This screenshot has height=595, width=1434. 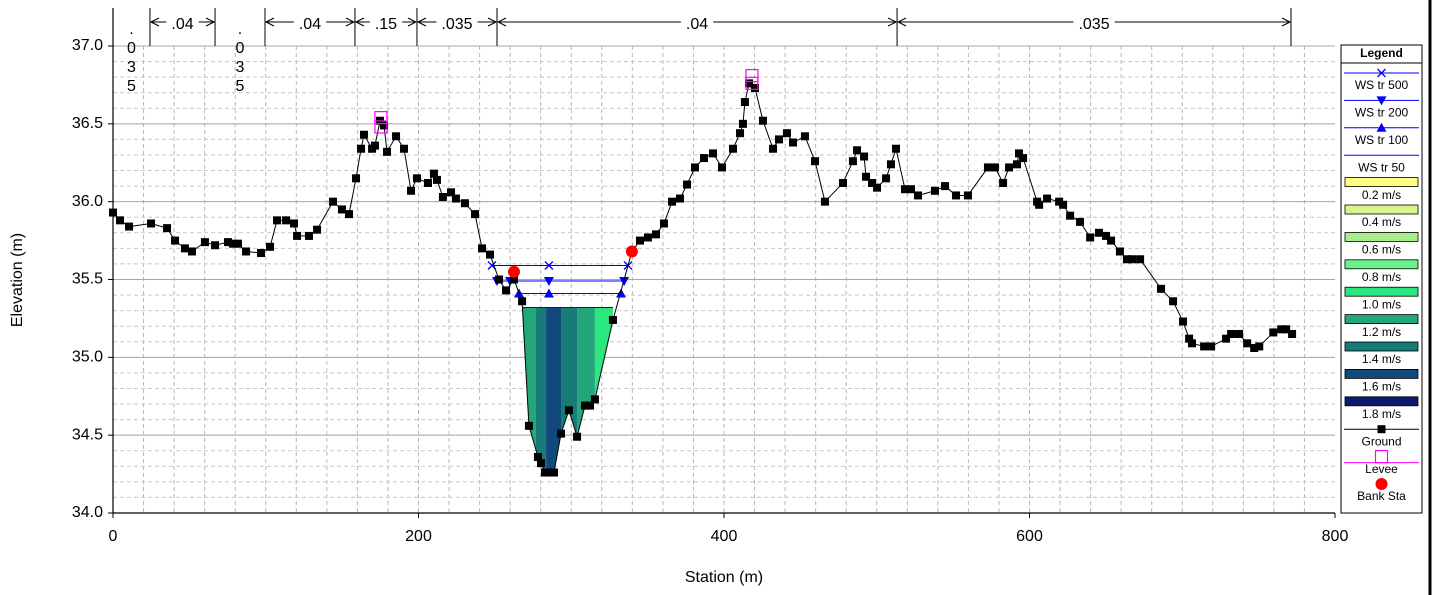 What do you see at coordinates (1381, 167) in the screenshot?
I see `legend-label: WS tr 50` at bounding box center [1381, 167].